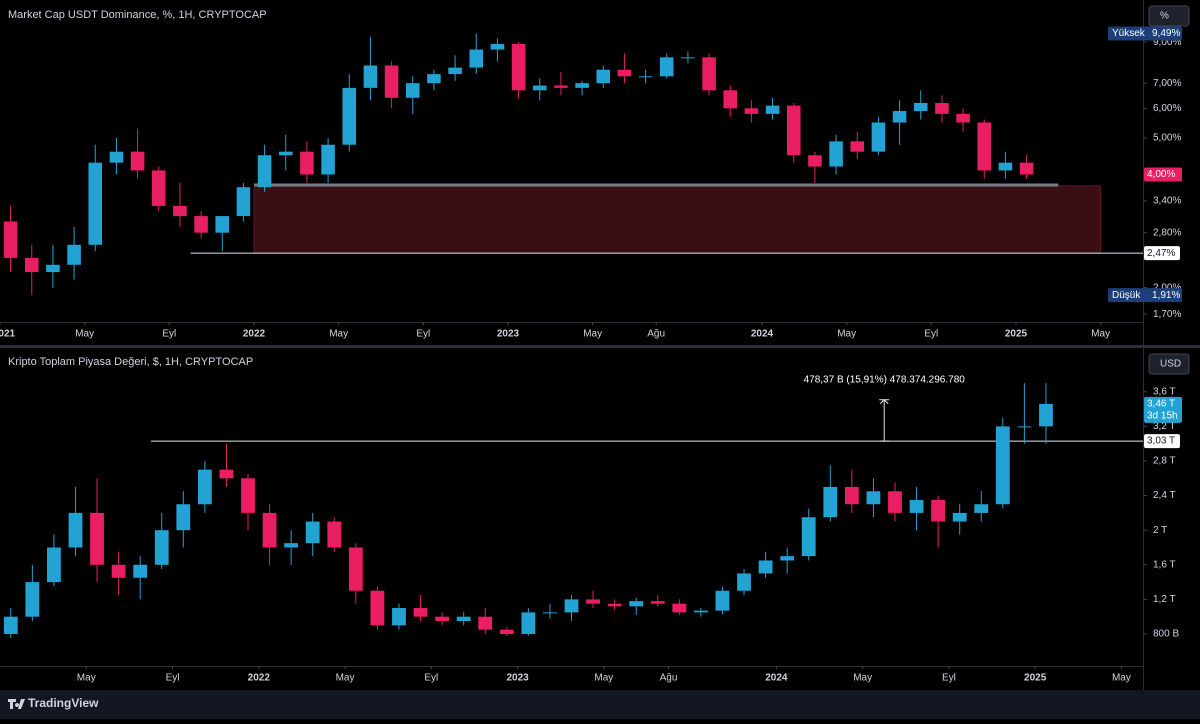 Image resolution: width=1200 pixels, height=724 pixels. What do you see at coordinates (677, 219) in the screenshot?
I see `zone` at bounding box center [677, 219].